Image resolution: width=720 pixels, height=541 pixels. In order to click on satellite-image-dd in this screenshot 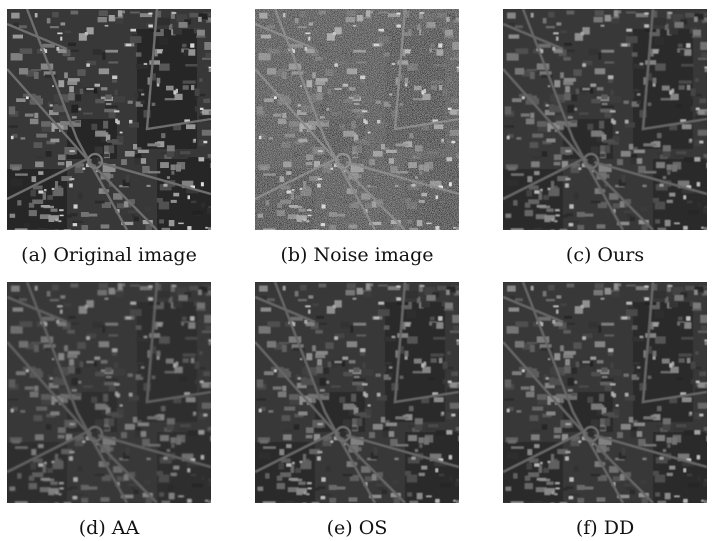, I will do `click(605, 392)`.